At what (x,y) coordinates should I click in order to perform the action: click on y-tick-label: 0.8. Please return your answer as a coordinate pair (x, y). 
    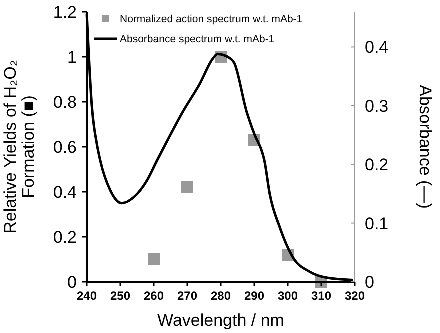
    Looking at the image, I should click on (65, 102).